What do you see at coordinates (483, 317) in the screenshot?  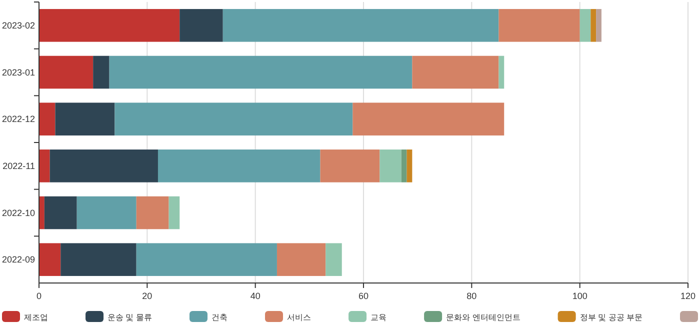 I see `legend-label: 문화와 엔터테인먼트` at bounding box center [483, 317].